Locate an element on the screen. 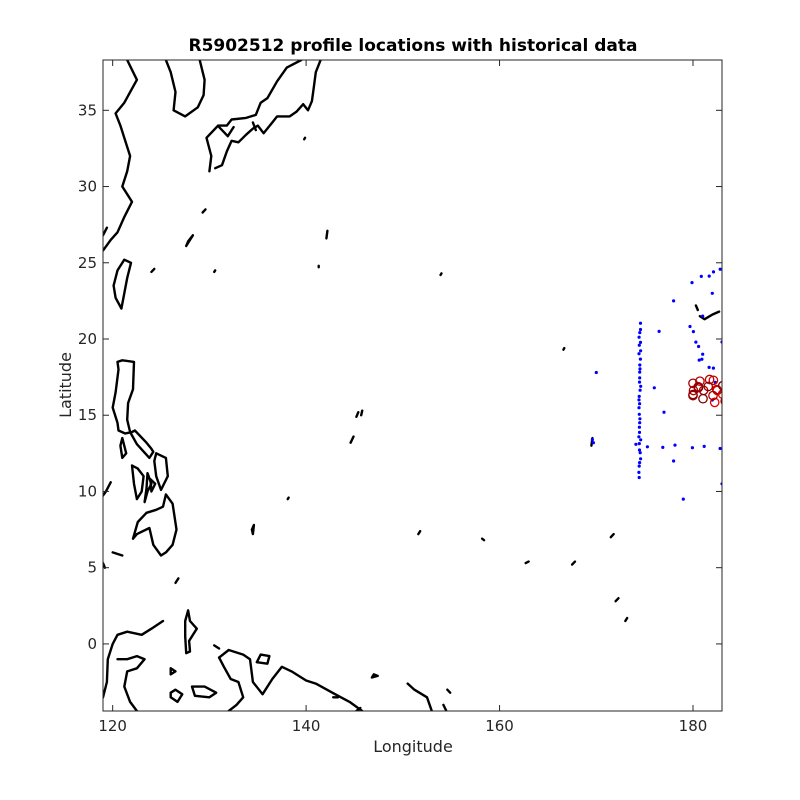 Image resolution: width=800 pixels, height=800 pixels. historical-data-layer is located at coordinates (656, 384).